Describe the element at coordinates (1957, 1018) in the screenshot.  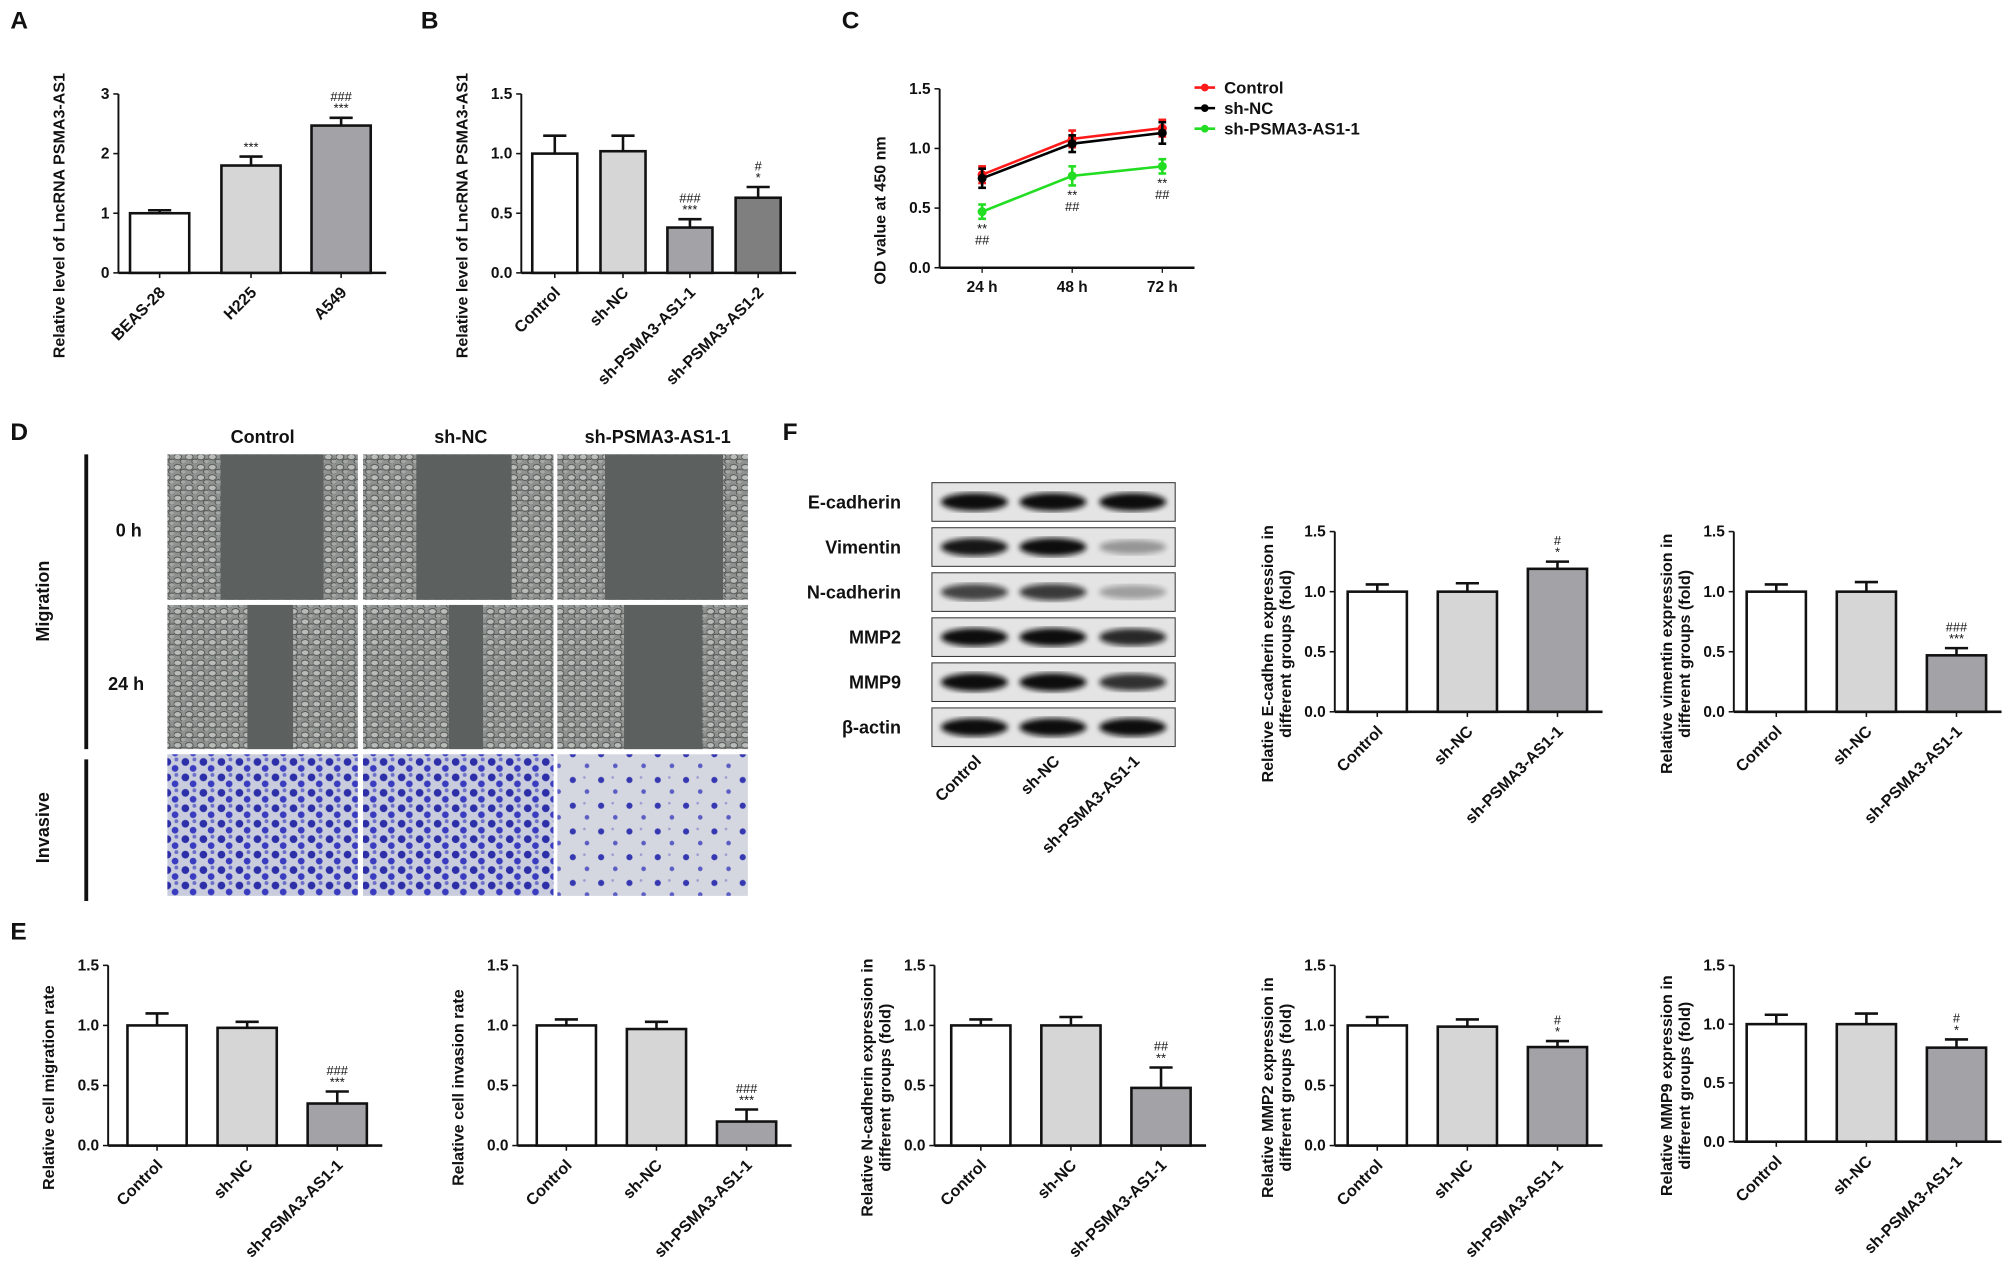
I see `significance-label: #` at that location.